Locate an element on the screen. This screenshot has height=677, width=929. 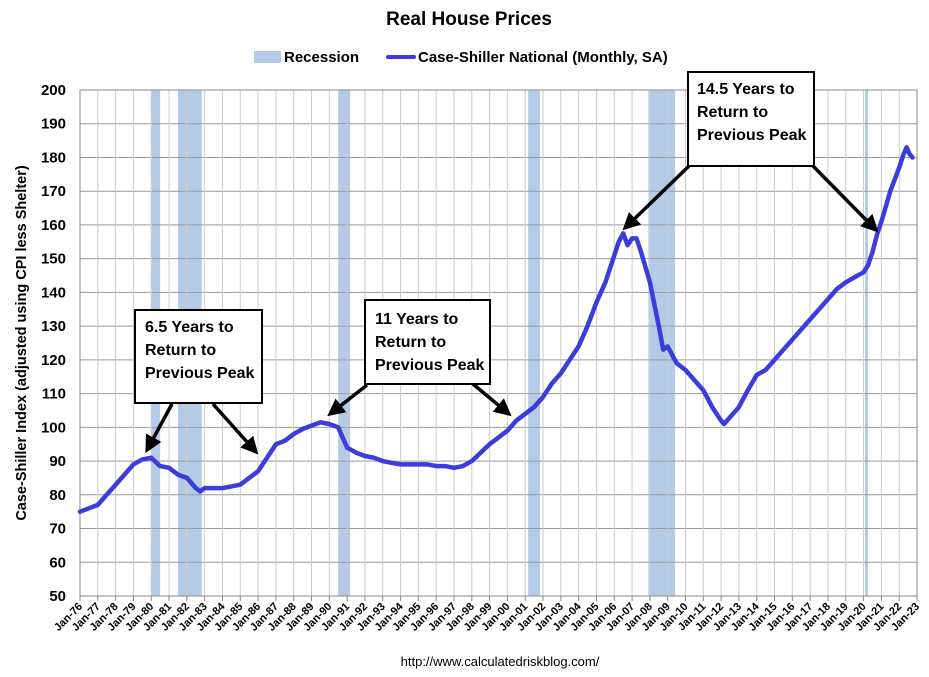
y-tick-label: 50 is located at coordinates (57, 596).